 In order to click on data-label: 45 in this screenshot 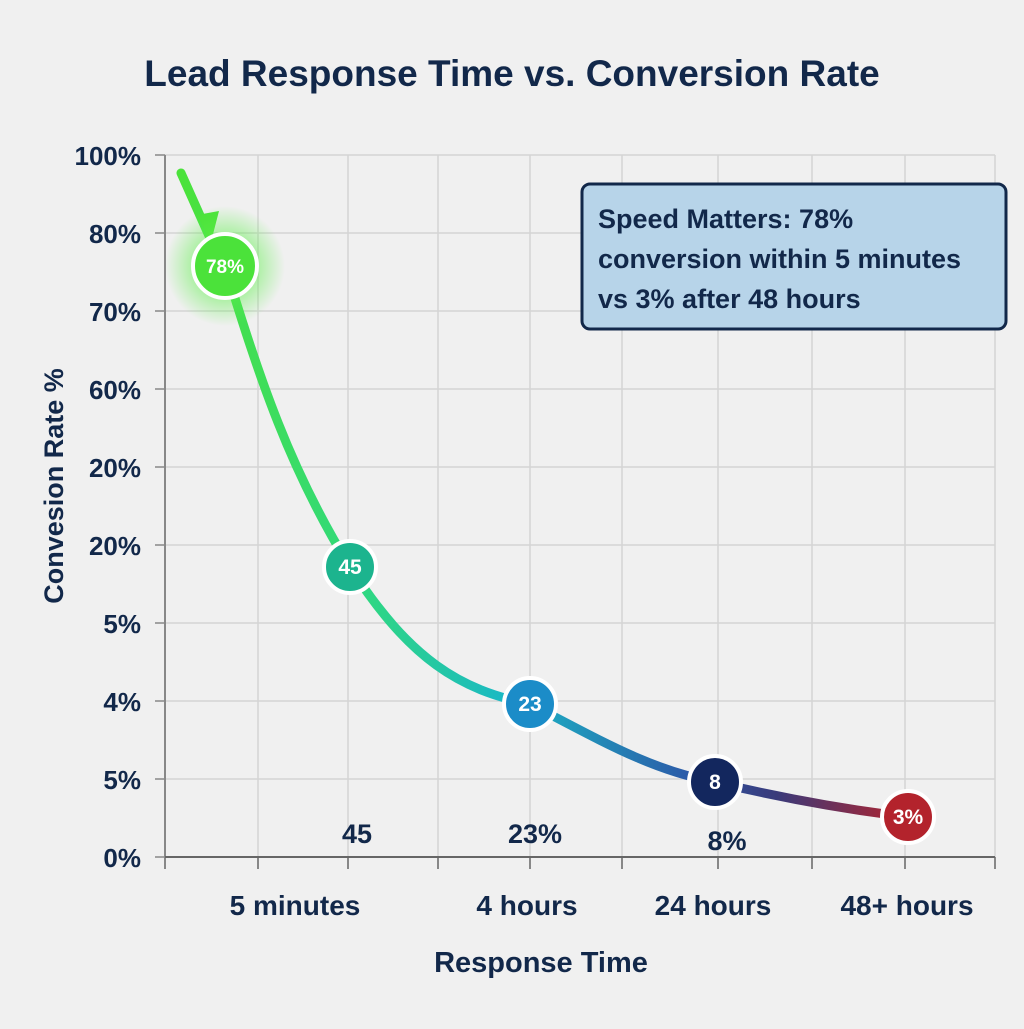, I will do `click(357, 834)`.